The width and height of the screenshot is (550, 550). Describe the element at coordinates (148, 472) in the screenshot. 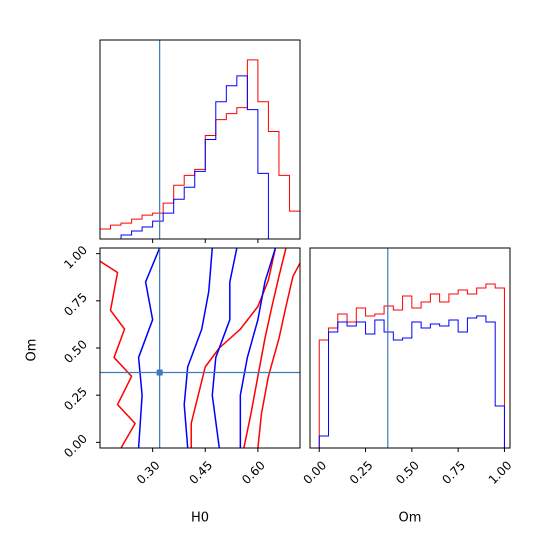

I see `joint-x-tick-label: 0.30` at that location.